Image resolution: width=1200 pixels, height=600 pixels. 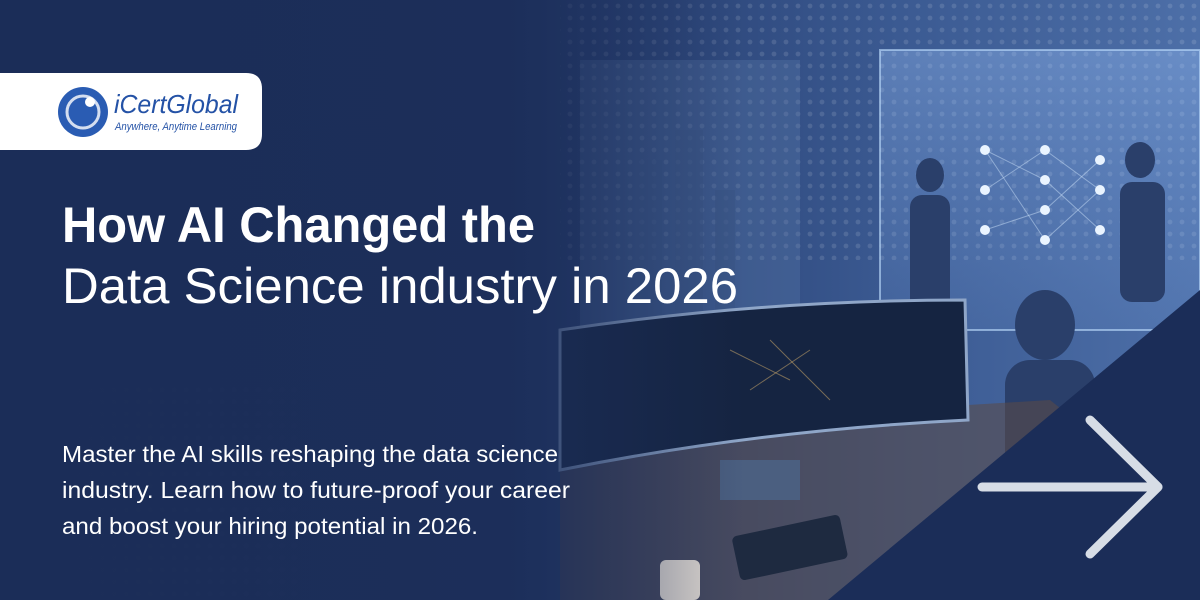 I want to click on description-line: and boost your hiring potential in 2026., so click(x=270, y=526).